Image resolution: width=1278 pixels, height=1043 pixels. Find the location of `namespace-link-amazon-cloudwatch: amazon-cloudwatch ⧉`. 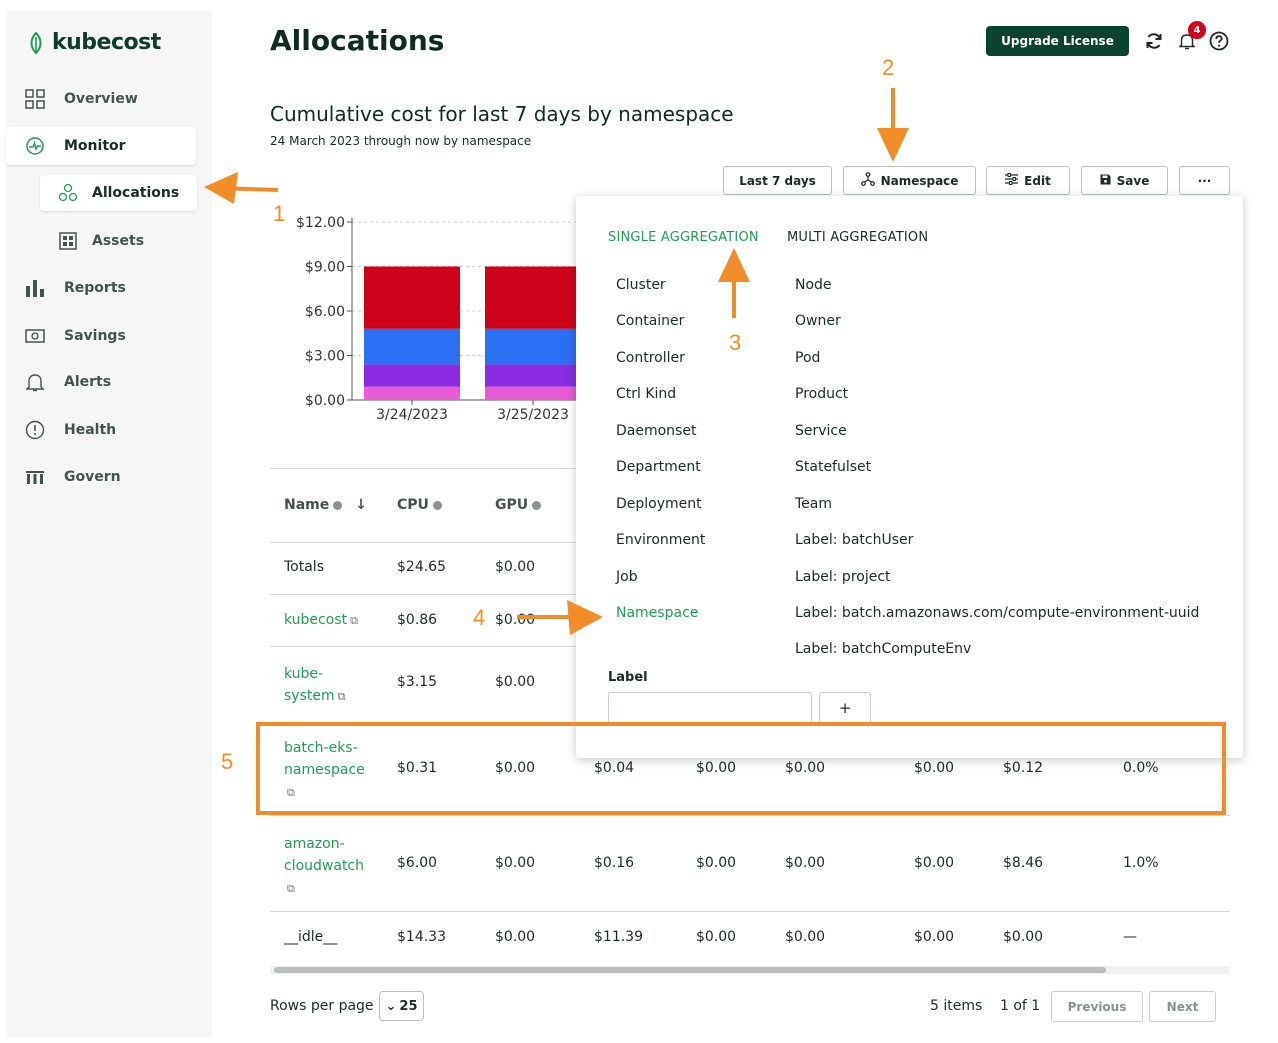

namespace-link-amazon-cloudwatch: amazon-cloudwatch ⧉ is located at coordinates (324, 866).